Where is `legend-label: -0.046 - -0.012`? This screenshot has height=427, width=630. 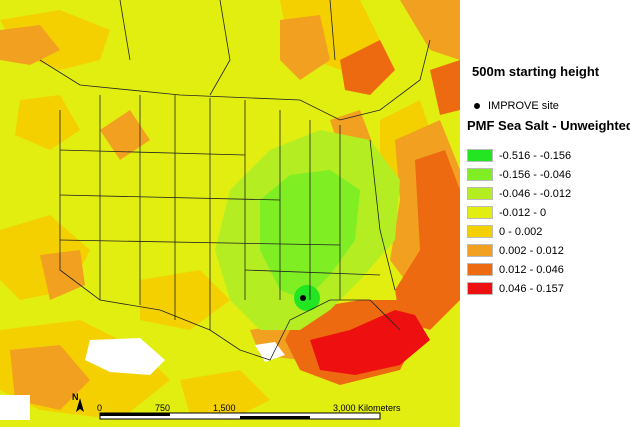
legend-label: -0.046 - -0.012 is located at coordinates (535, 193).